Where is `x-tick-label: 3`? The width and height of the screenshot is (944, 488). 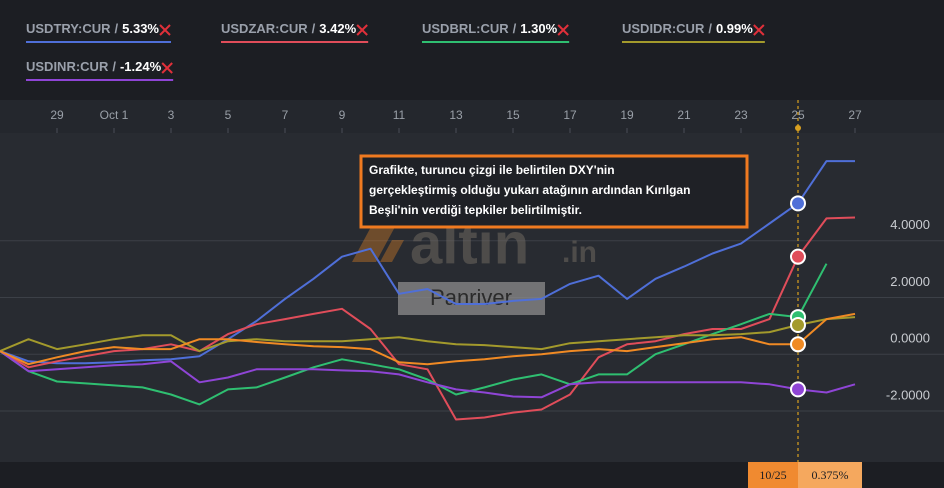 x-tick-label: 3 is located at coordinates (171, 115).